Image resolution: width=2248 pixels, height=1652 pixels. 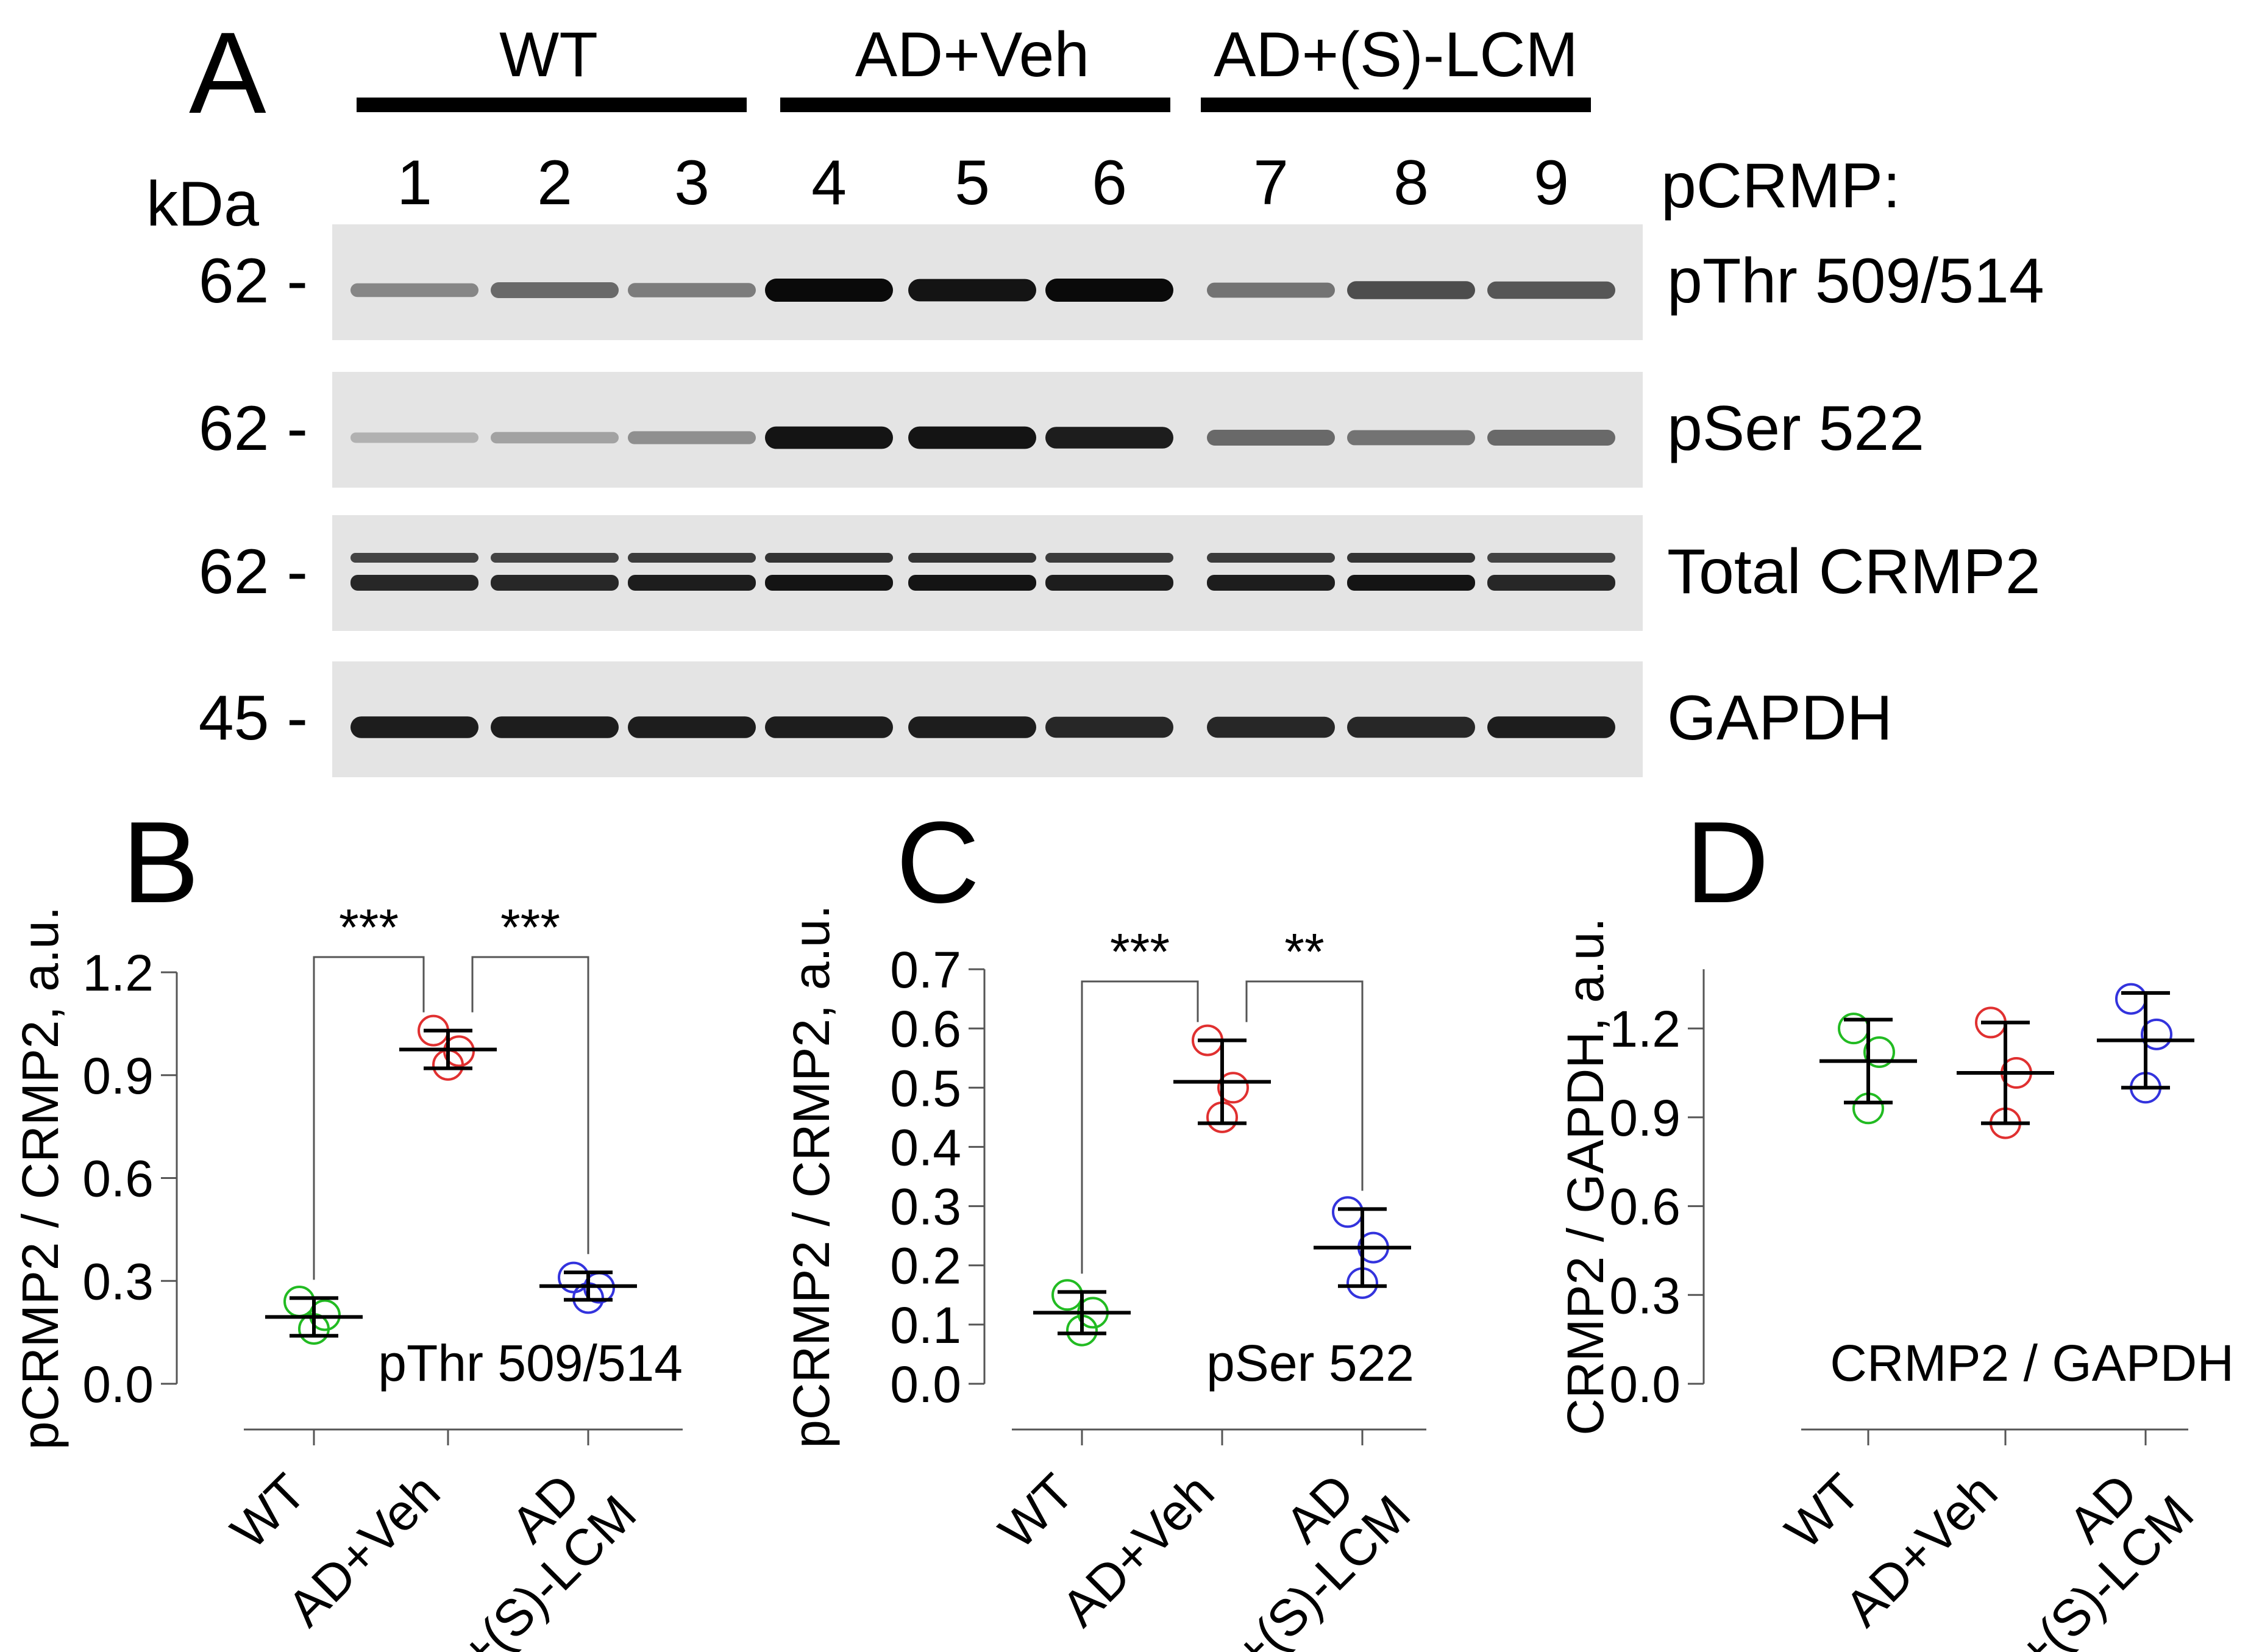 What do you see at coordinates (1856, 281) in the screenshot?
I see `blot-label: pThr 509/514` at bounding box center [1856, 281].